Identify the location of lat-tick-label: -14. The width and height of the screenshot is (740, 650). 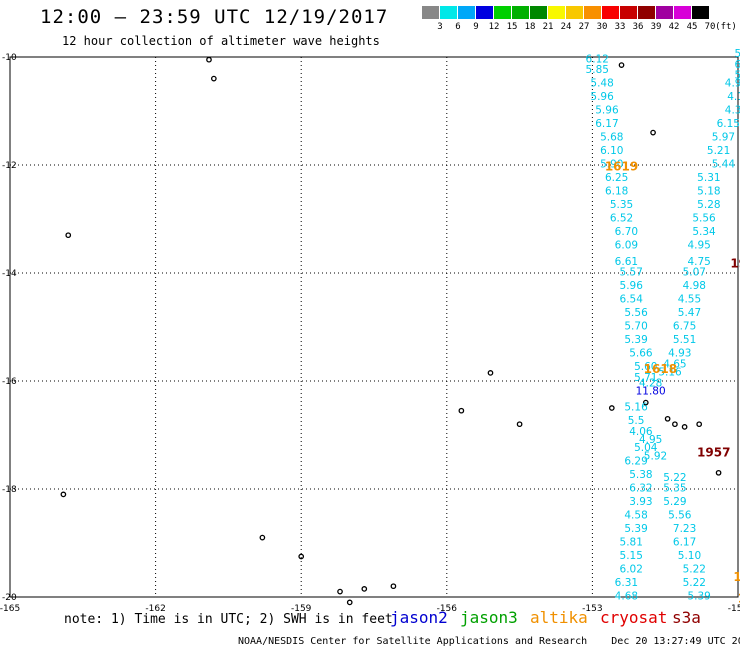
(9, 274).